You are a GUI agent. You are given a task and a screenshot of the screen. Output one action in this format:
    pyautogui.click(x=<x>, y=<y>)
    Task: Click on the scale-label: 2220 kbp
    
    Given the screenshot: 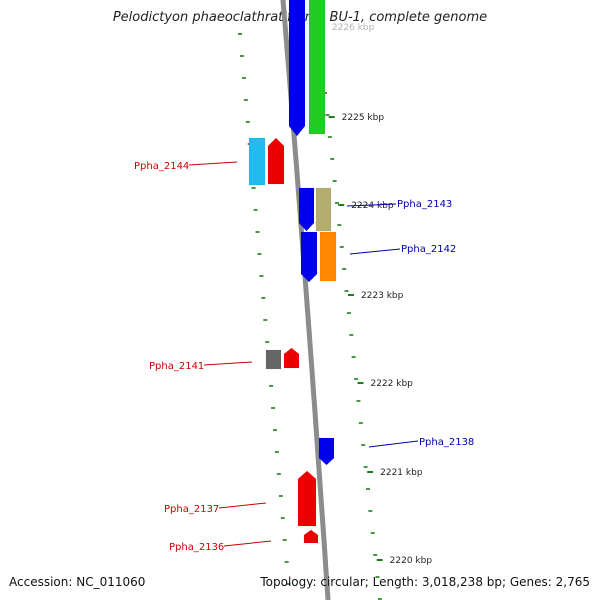 What is the action you would take?
    pyautogui.click(x=411, y=561)
    